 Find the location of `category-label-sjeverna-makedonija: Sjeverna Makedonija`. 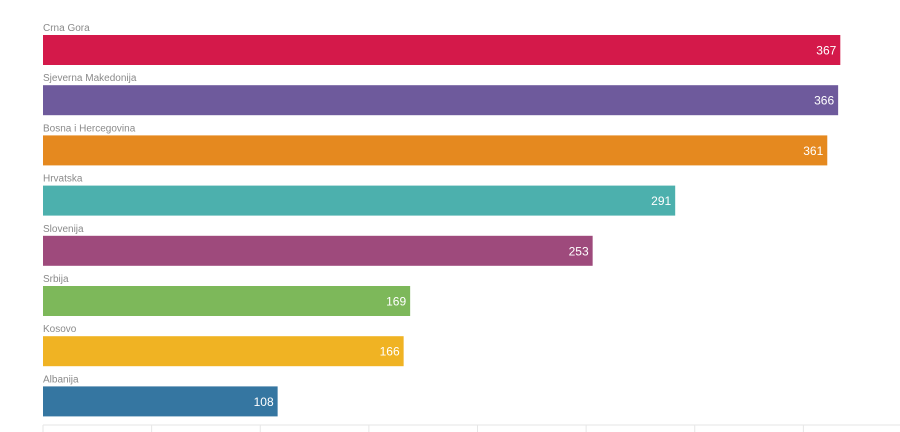

category-label-sjeverna-makedonija: Sjeverna Makedonija is located at coordinates (90, 78).